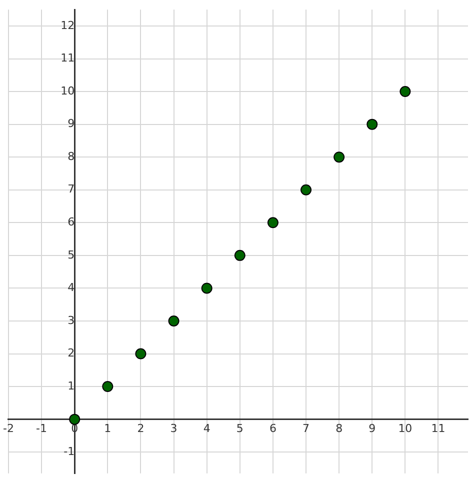 Image resolution: width=474 pixels, height=483 pixels. What do you see at coordinates (71, 353) in the screenshot?
I see `y-tick-label: 2` at bounding box center [71, 353].